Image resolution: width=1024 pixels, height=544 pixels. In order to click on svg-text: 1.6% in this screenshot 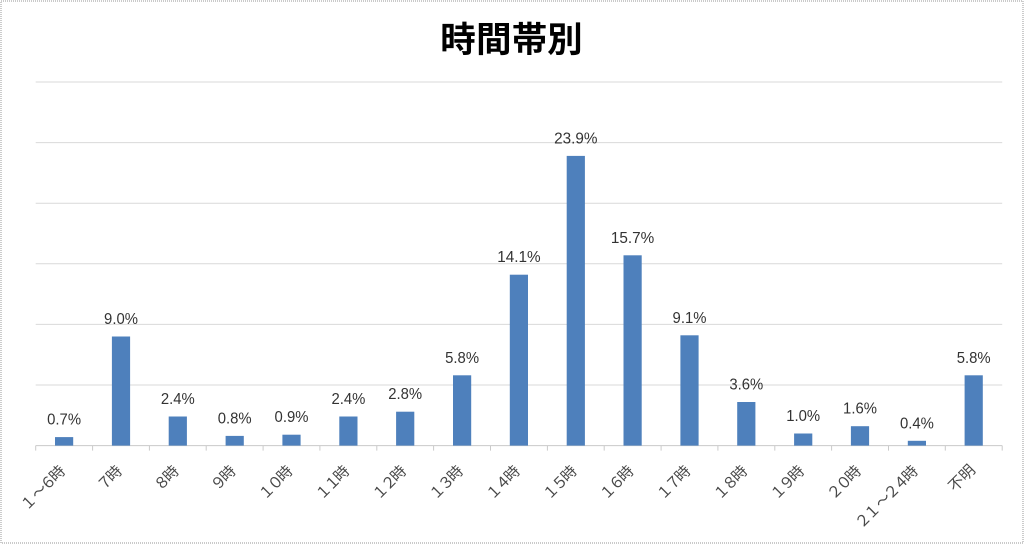, I will do `click(860, 409)`.